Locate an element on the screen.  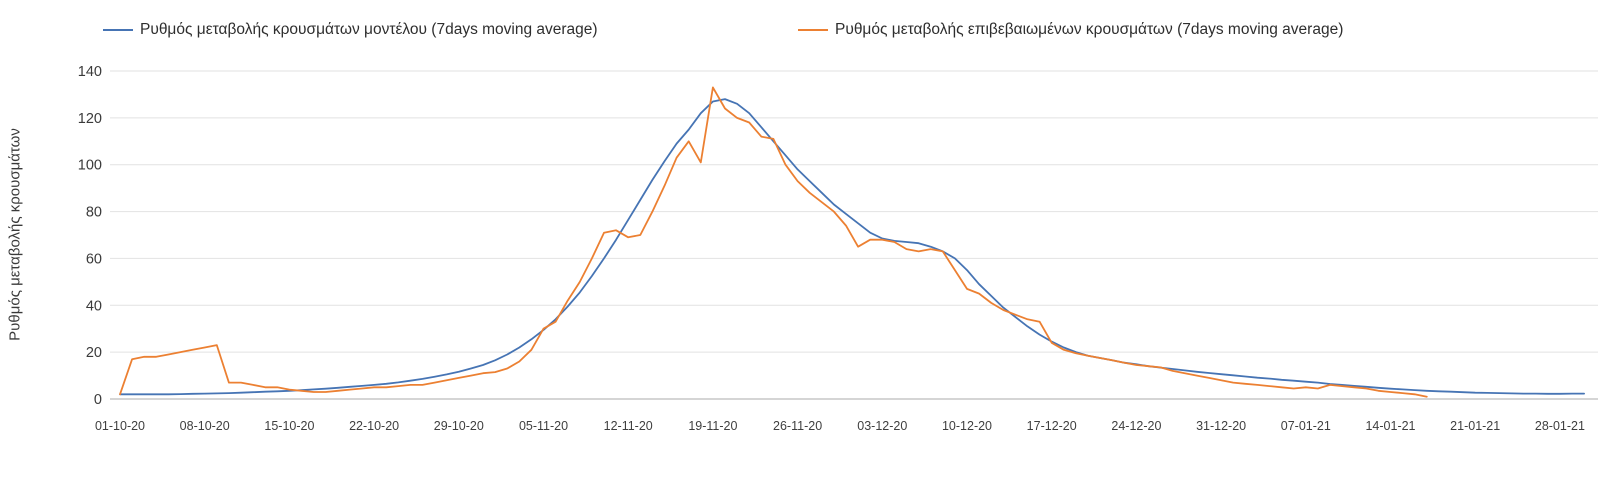
x-tick-label: 31-12-20 is located at coordinates (1221, 426).